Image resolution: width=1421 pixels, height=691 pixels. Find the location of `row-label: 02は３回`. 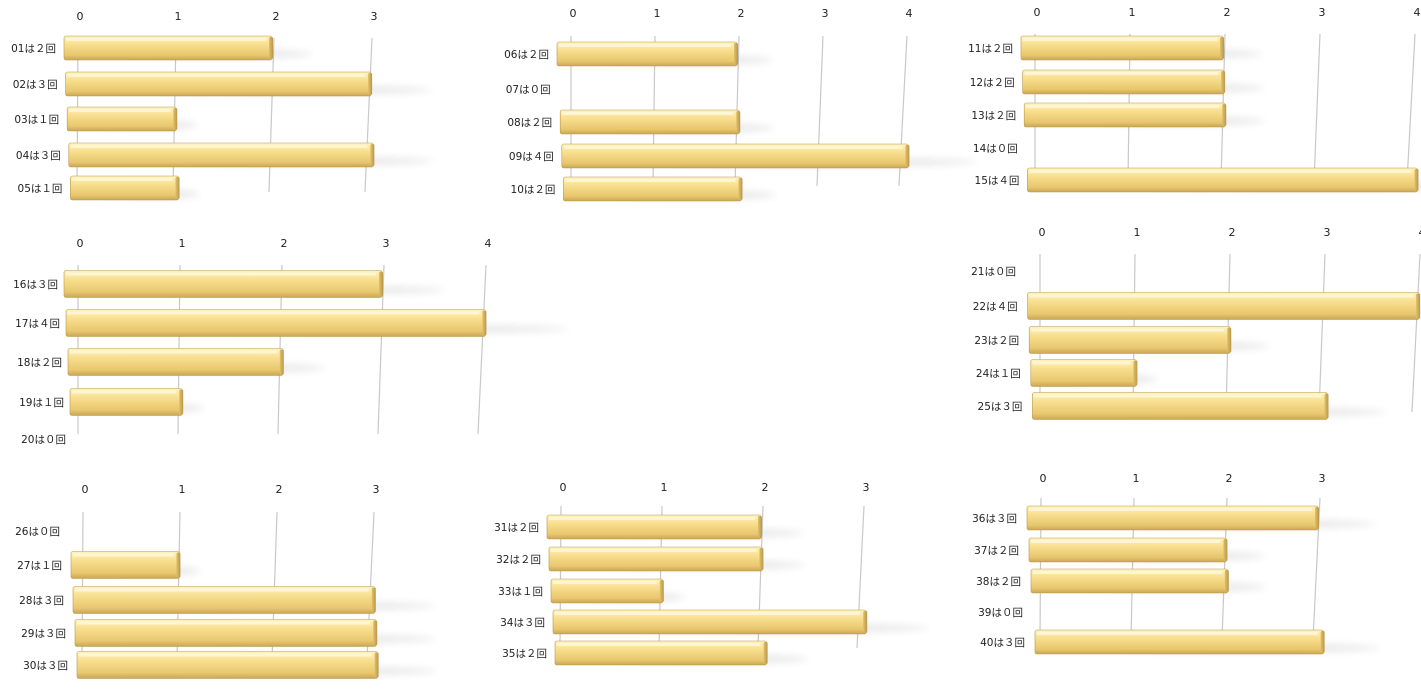

row-label: 02は３回 is located at coordinates (35, 85).